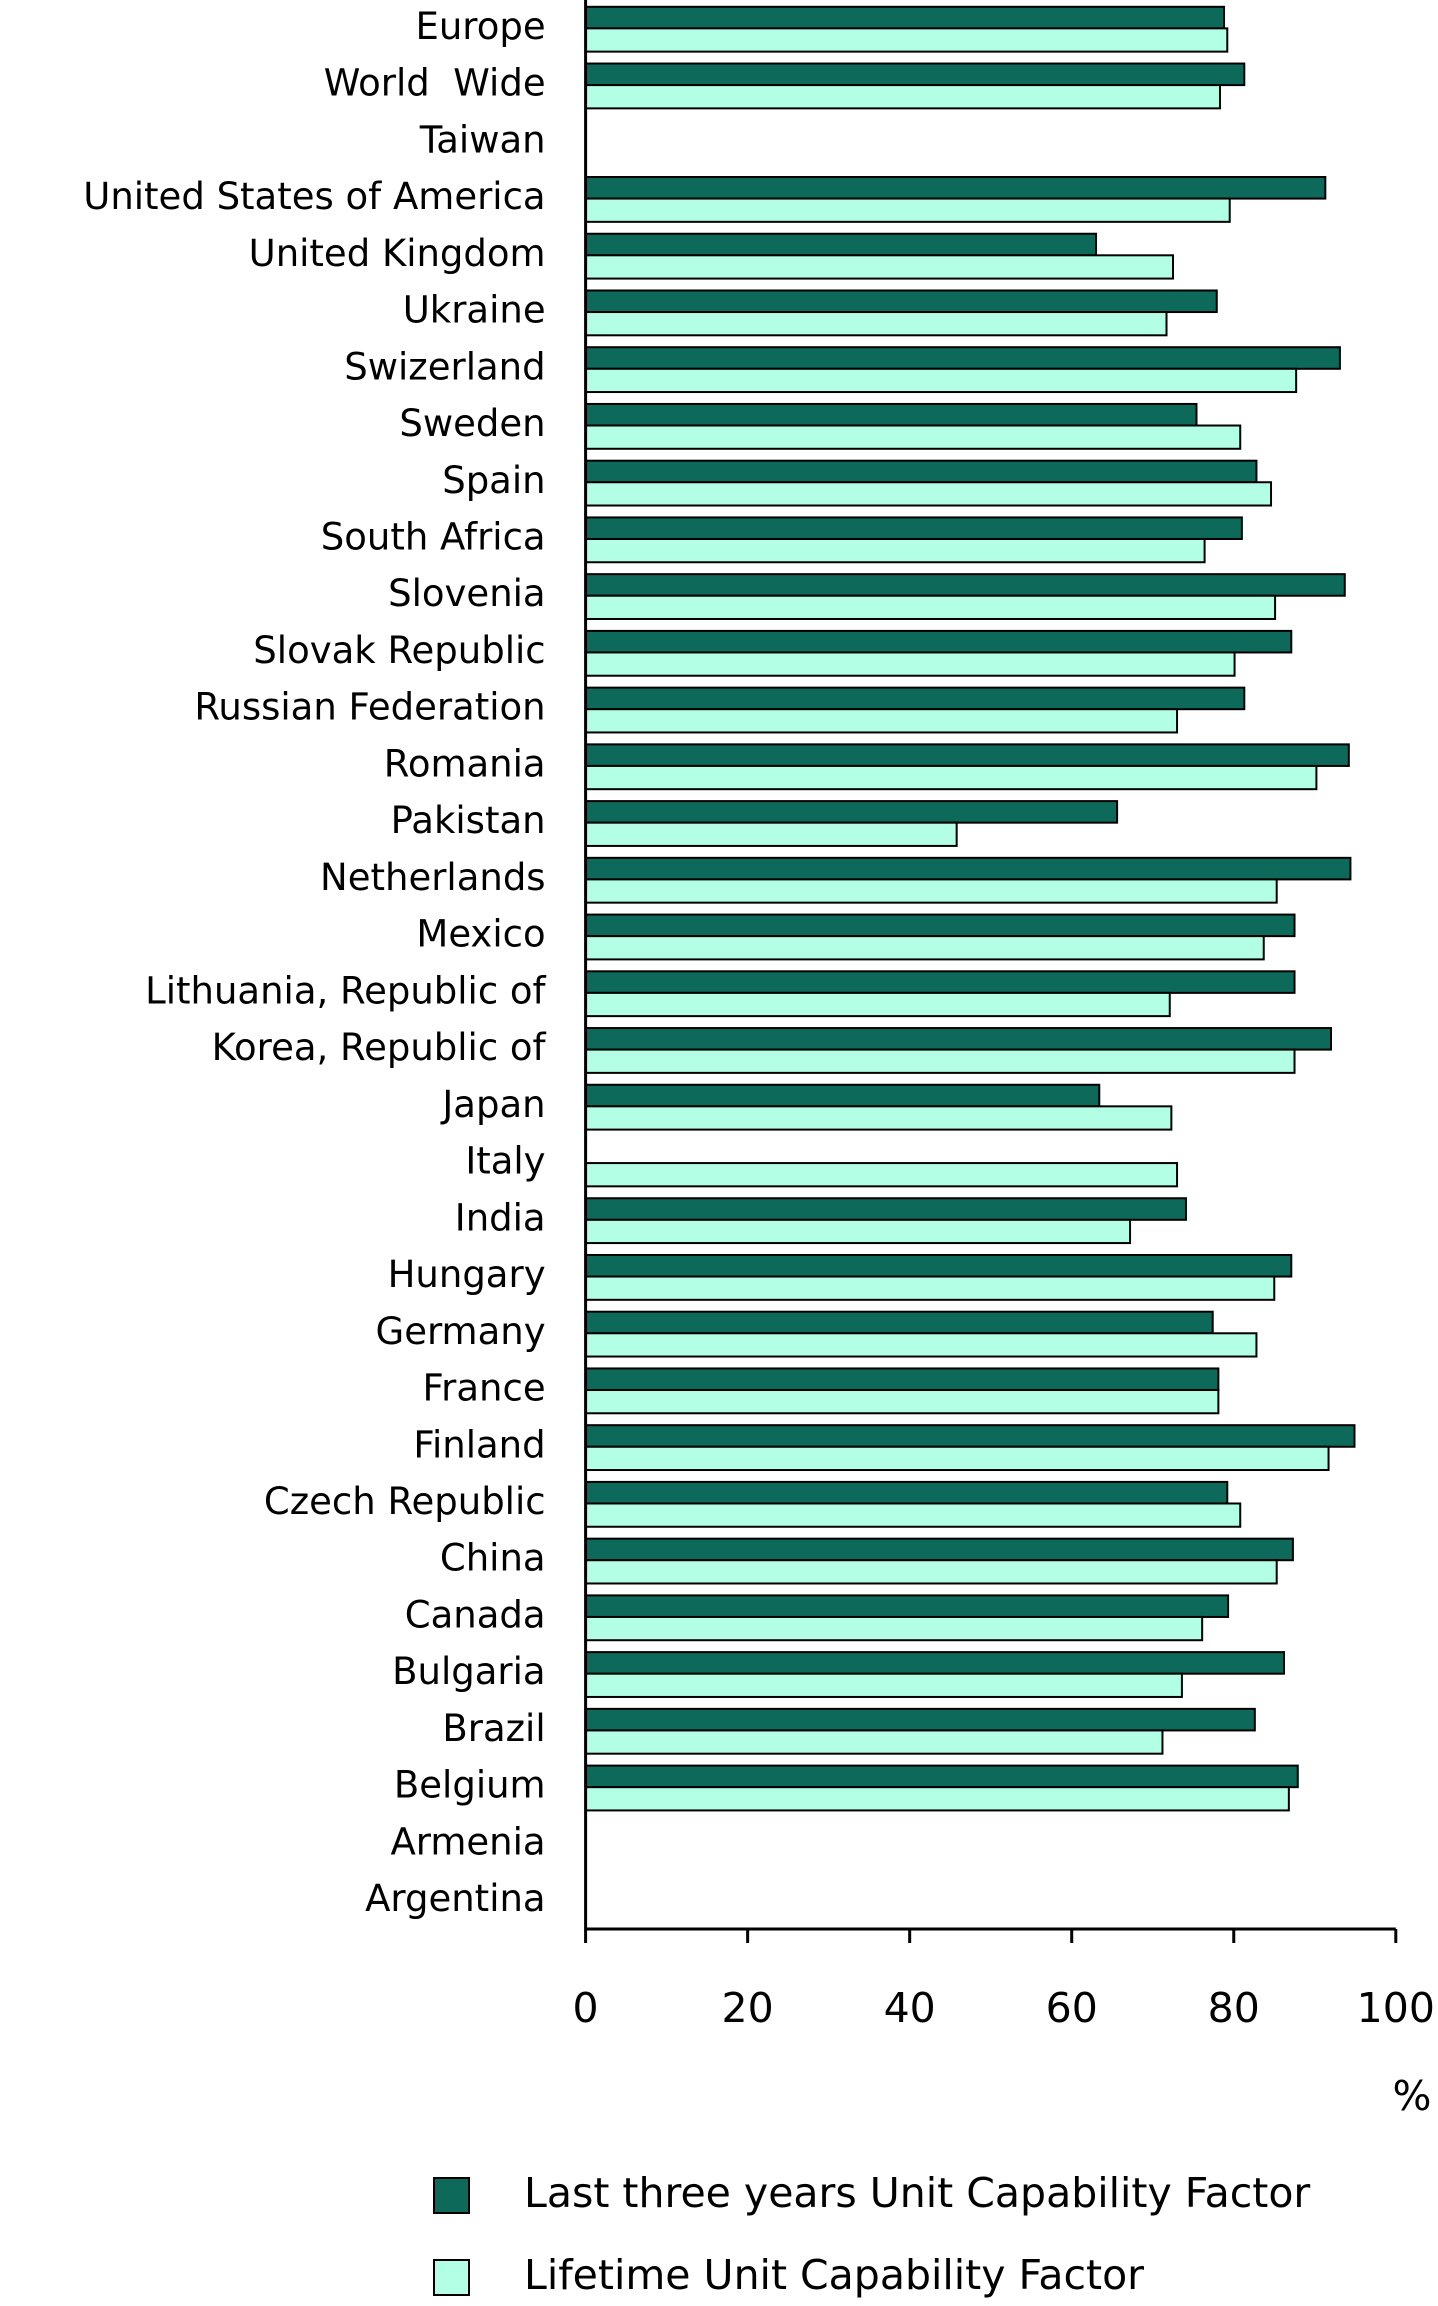  What do you see at coordinates (480, 934) in the screenshot?
I see `y-tick-label: Mexico` at bounding box center [480, 934].